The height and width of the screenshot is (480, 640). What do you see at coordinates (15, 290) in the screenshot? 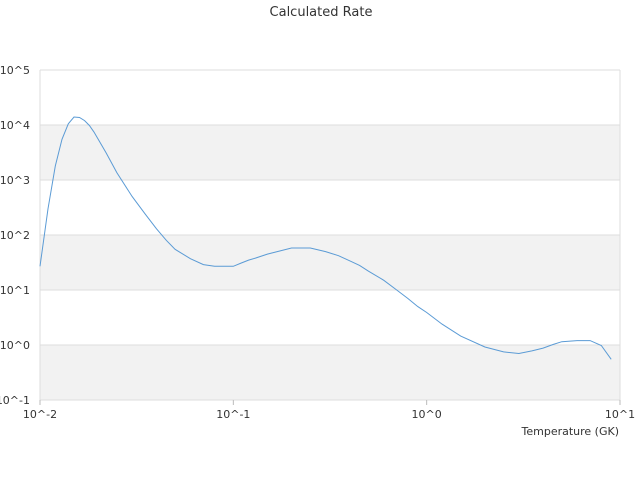
I see `y-tick-label: 10^1` at bounding box center [15, 290].